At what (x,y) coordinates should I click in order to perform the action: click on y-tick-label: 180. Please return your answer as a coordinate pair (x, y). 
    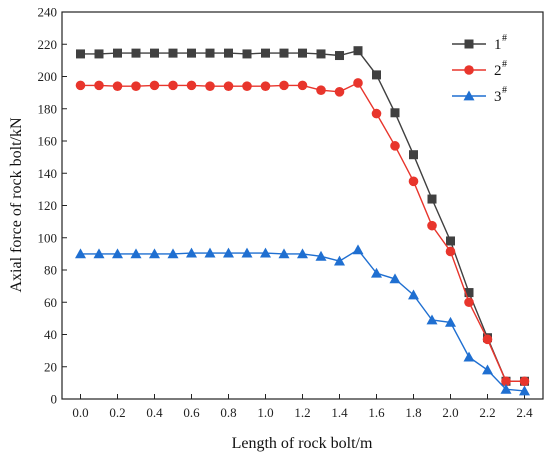
    Looking at the image, I should click on (48, 108).